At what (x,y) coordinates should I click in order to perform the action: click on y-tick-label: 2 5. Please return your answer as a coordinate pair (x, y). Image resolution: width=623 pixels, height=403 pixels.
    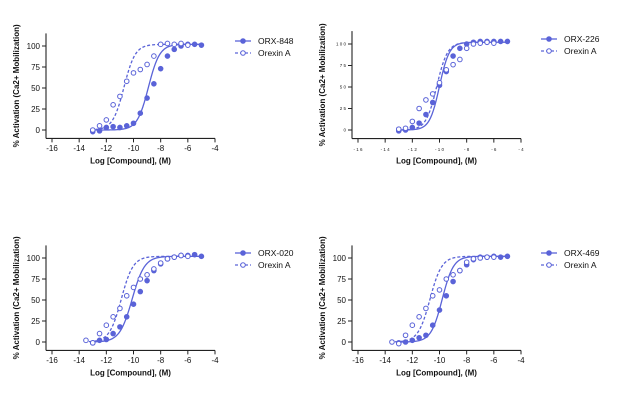
    Looking at the image, I should click on (343, 108).